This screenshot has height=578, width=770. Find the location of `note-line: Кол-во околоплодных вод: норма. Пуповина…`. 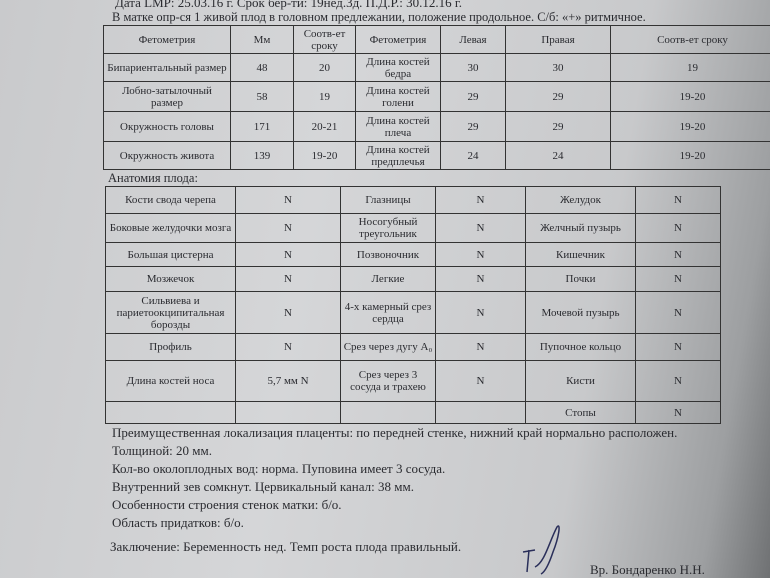

note-line: Кол-во околоплодных вод: норма. Пуповина… is located at coordinates (279, 468).